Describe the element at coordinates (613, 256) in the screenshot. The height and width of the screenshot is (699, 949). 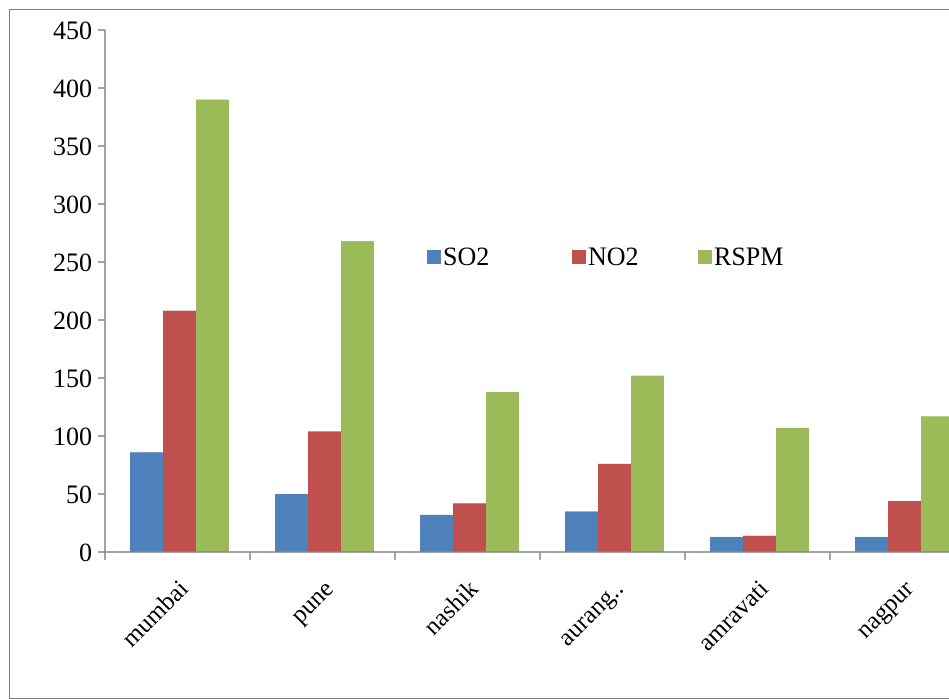
I see `legend-label-no2: NO2` at that location.